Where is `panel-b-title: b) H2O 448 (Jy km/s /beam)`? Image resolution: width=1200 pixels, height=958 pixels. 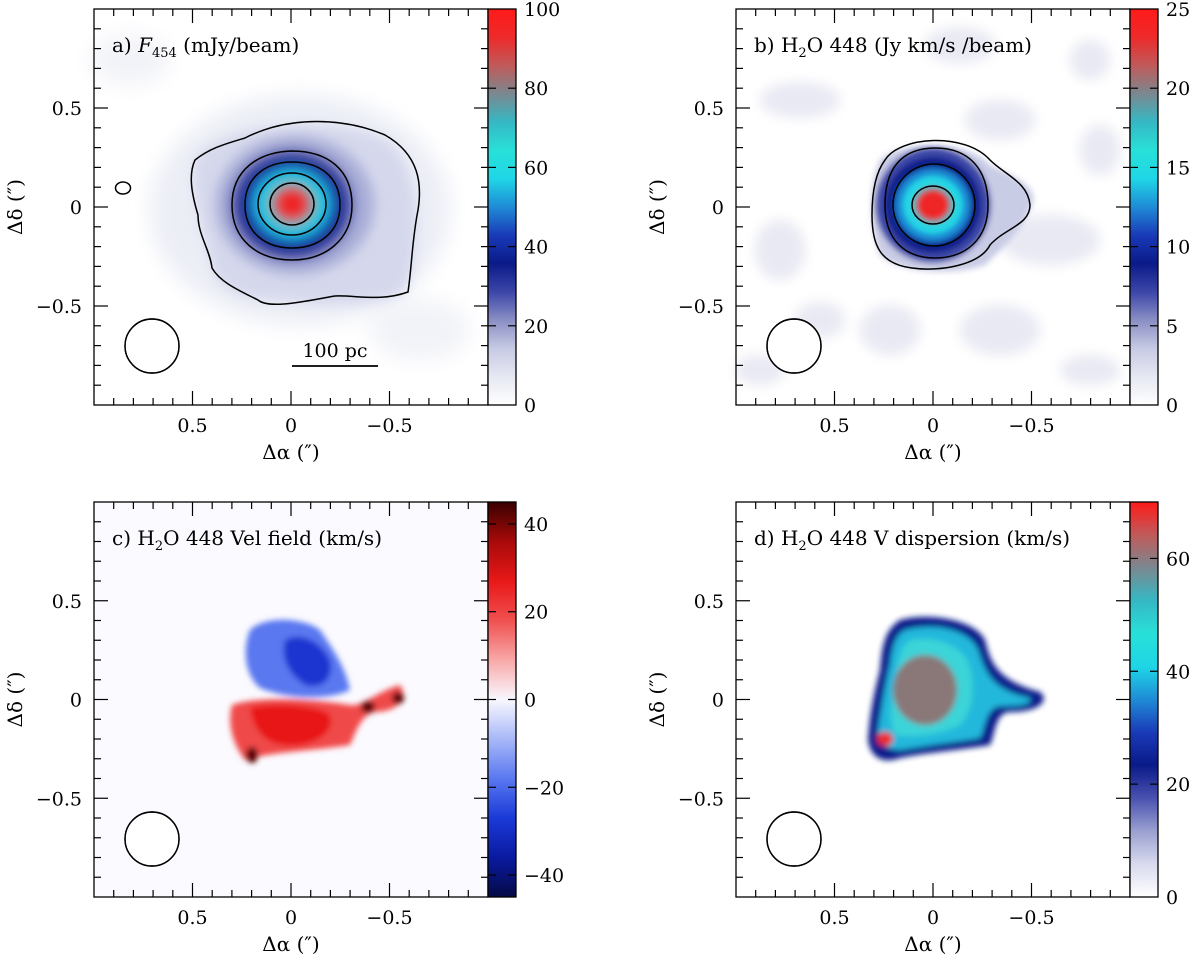 panel-b-title: b) H2O 448 (Jy km/s /beam) is located at coordinates (893, 47).